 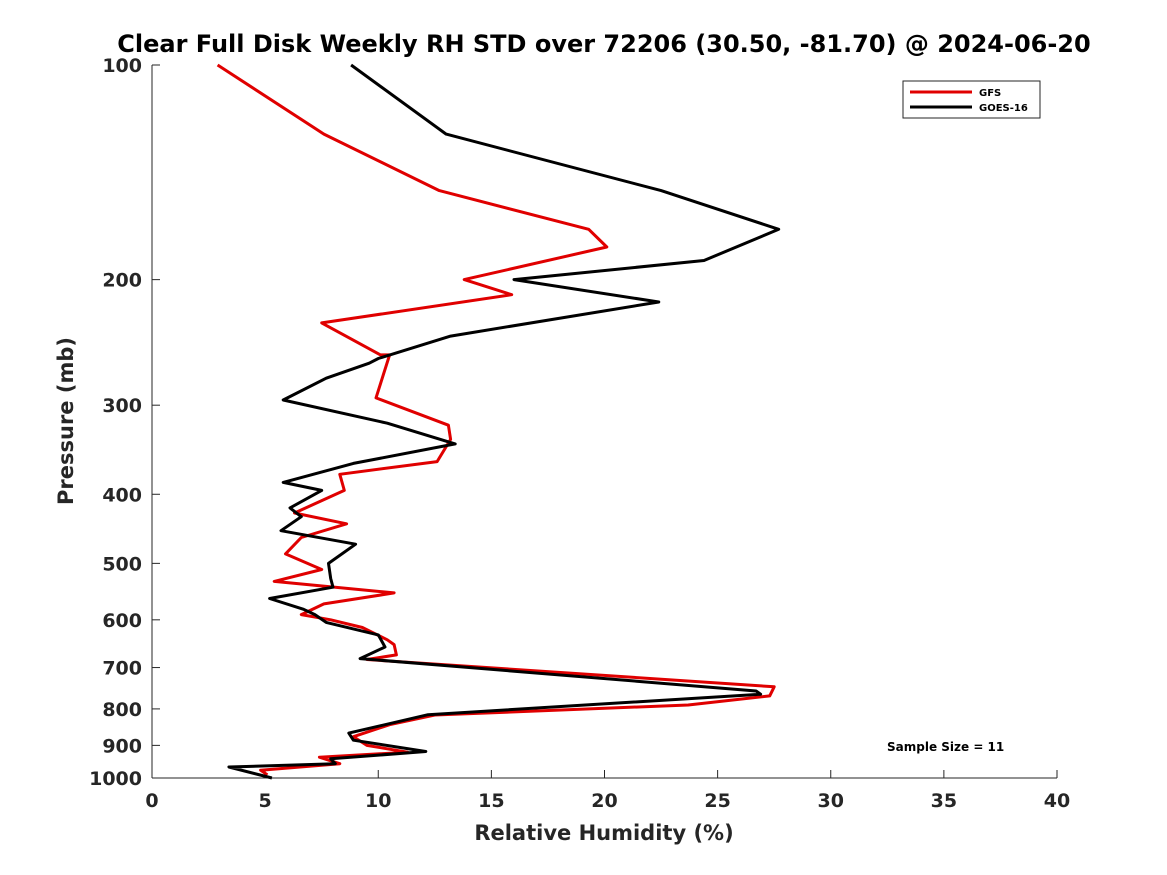 I want to click on y-ticks: 100 200 300 400 500 600 700 800 900 1000, so click(x=124, y=422).